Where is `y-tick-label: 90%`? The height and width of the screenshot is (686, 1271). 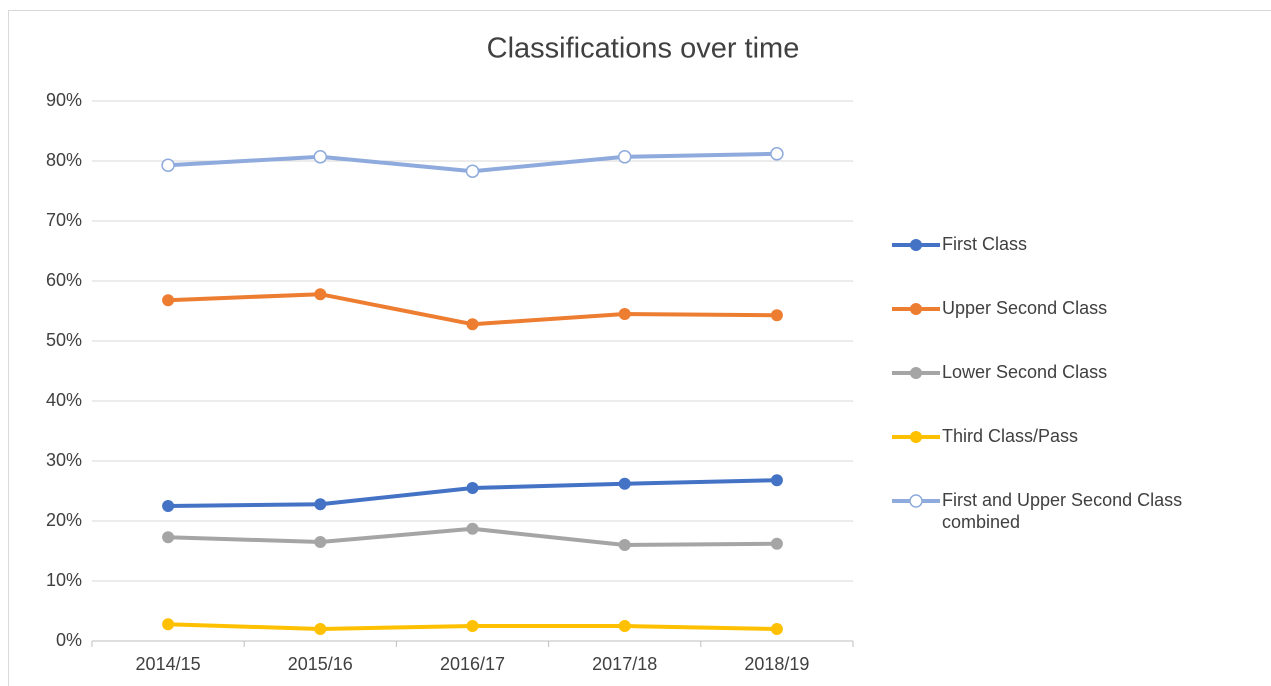
y-tick-label: 90% is located at coordinates (64, 100).